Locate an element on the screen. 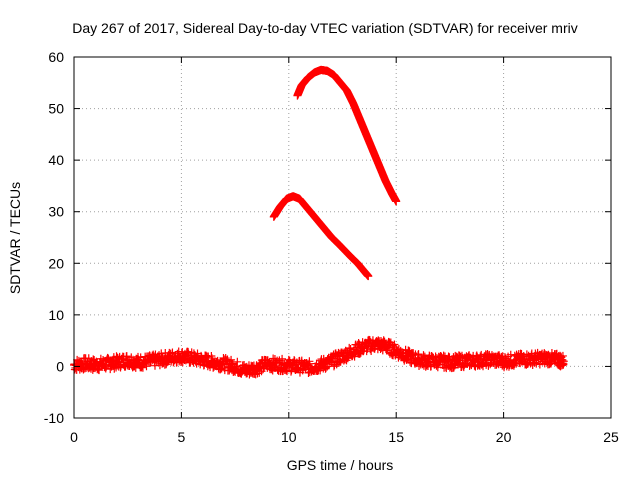  series-baseline is located at coordinates (319, 357).